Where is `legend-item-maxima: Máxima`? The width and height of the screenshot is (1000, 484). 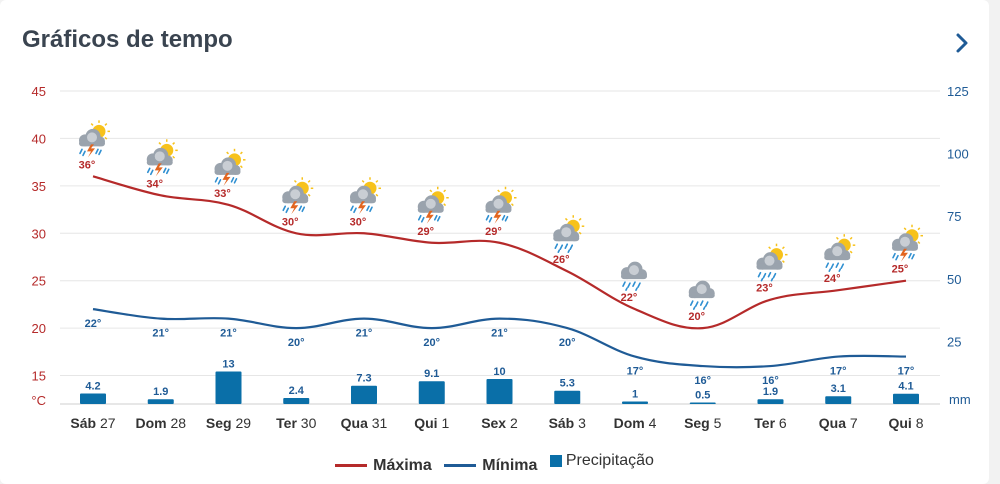
legend-item-maxima: Máxima is located at coordinates (383, 466).